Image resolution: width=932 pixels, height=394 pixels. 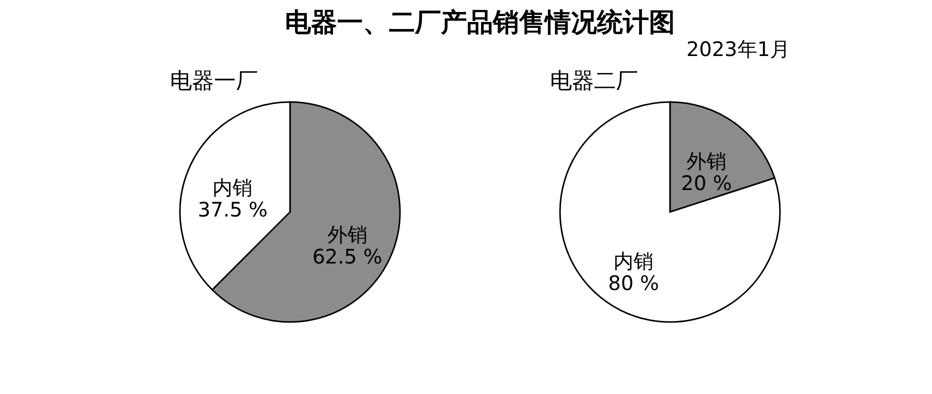 What do you see at coordinates (347, 256) in the screenshot?
I see `data-label: 62.5 %` at bounding box center [347, 256].